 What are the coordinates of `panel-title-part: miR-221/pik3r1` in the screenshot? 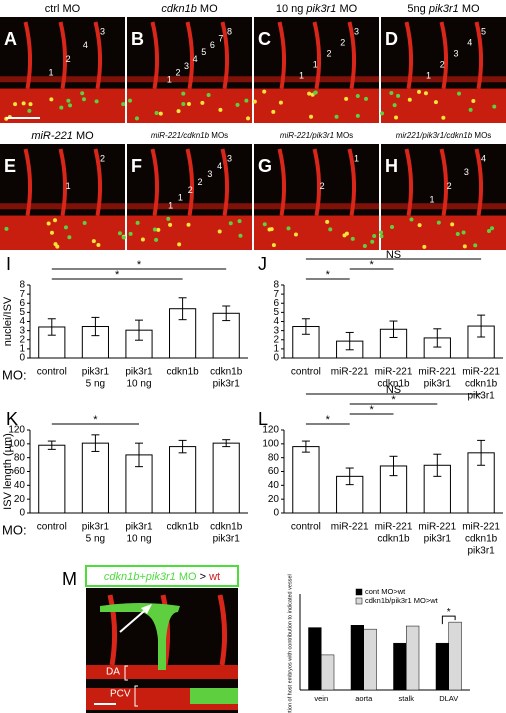 It's located at (307, 135).